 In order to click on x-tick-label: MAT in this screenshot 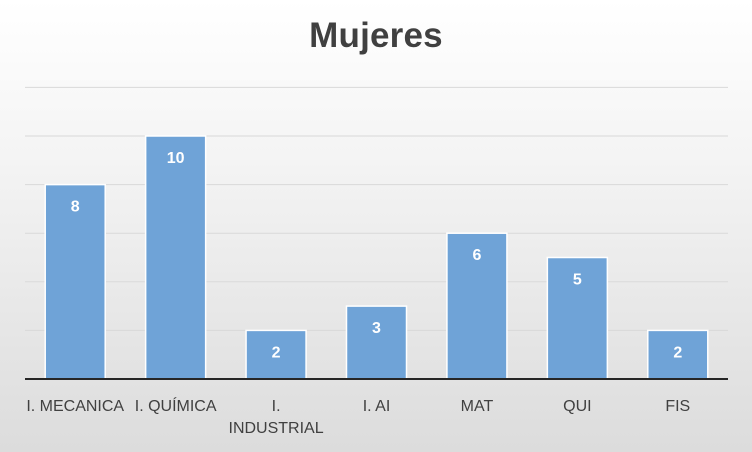, I will do `click(477, 406)`.